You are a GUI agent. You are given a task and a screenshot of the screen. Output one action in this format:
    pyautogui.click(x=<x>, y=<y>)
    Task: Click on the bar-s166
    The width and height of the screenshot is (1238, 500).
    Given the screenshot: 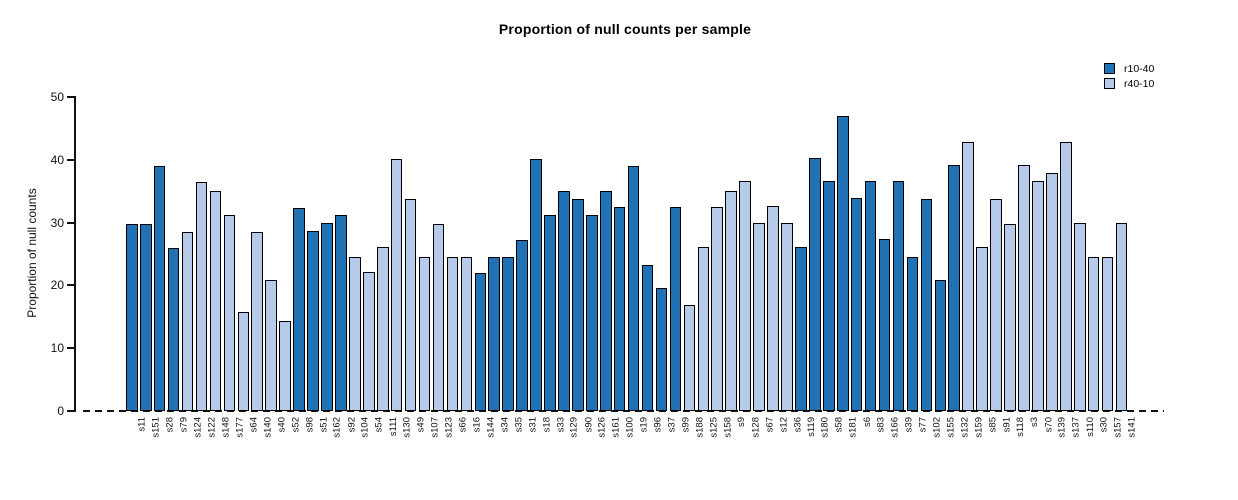 What is the action you would take?
    pyautogui.click(x=884, y=324)
    